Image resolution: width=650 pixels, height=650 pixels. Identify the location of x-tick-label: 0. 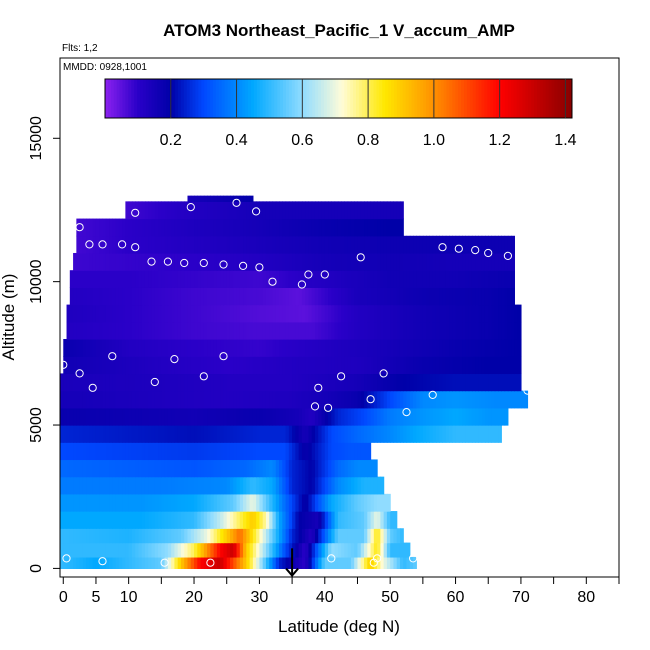
(63, 597).